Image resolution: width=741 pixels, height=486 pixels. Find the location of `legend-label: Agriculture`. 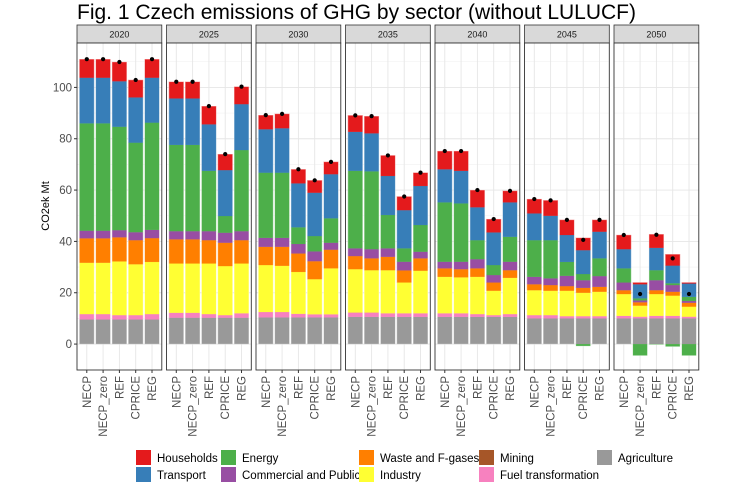

legend-label: Agriculture is located at coordinates (645, 459).